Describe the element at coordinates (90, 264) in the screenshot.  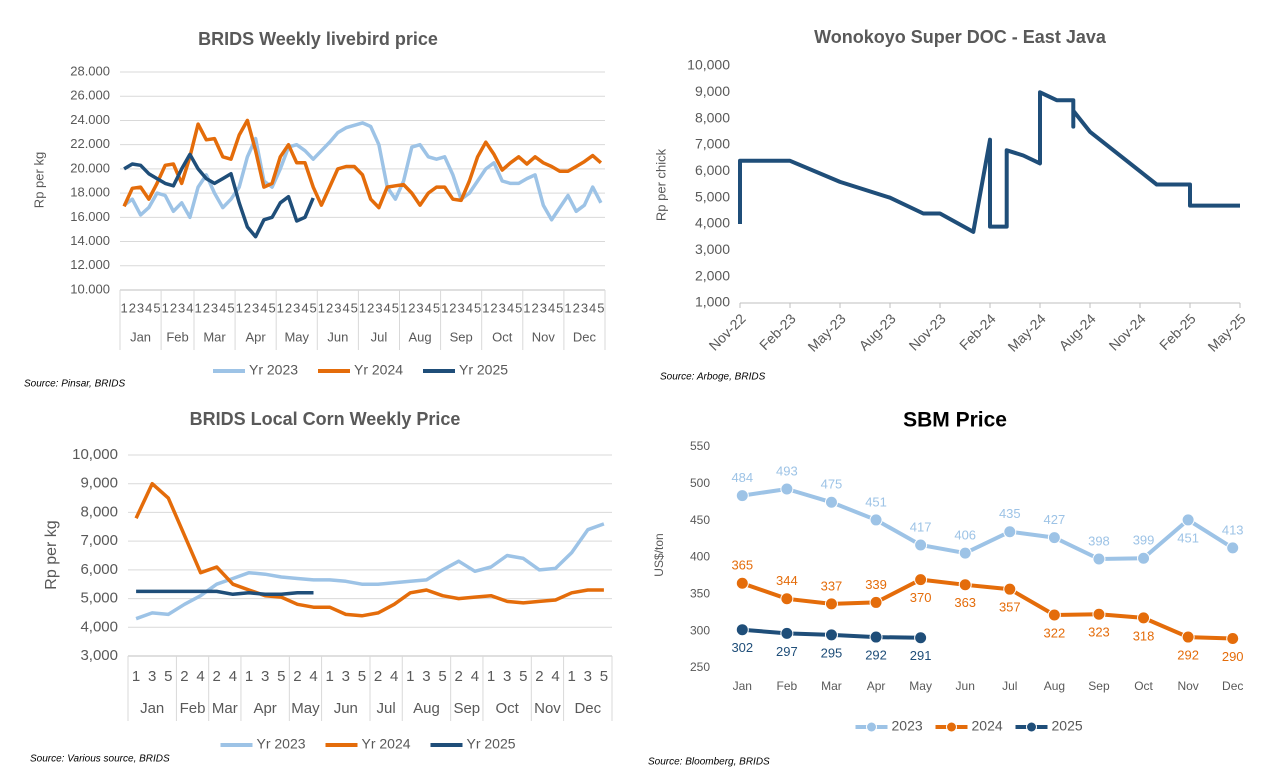
I see `y-tick-label: 12.000` at that location.